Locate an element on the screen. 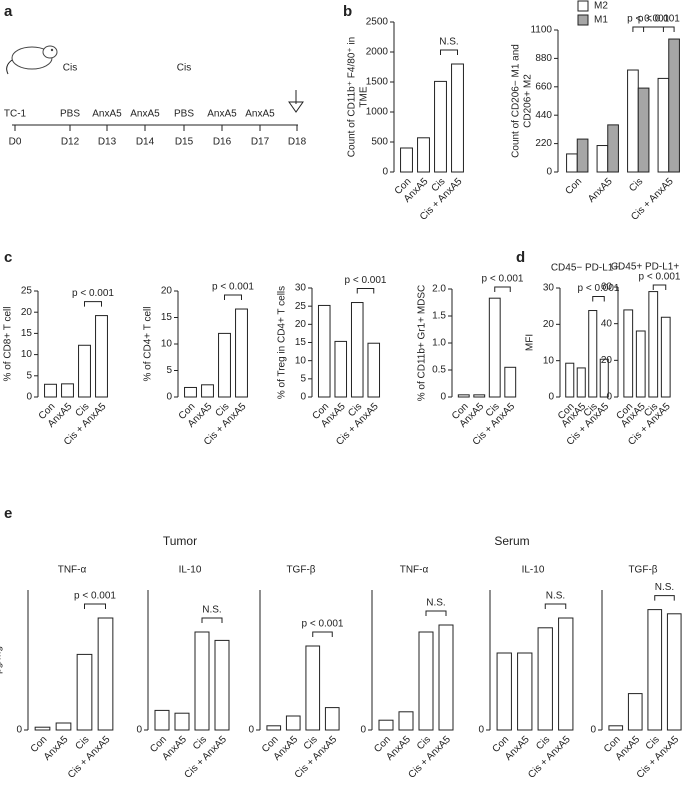 Image resolution: width=685 pixels, height=786 pixels. day-label: D18 is located at coordinates (297, 142).